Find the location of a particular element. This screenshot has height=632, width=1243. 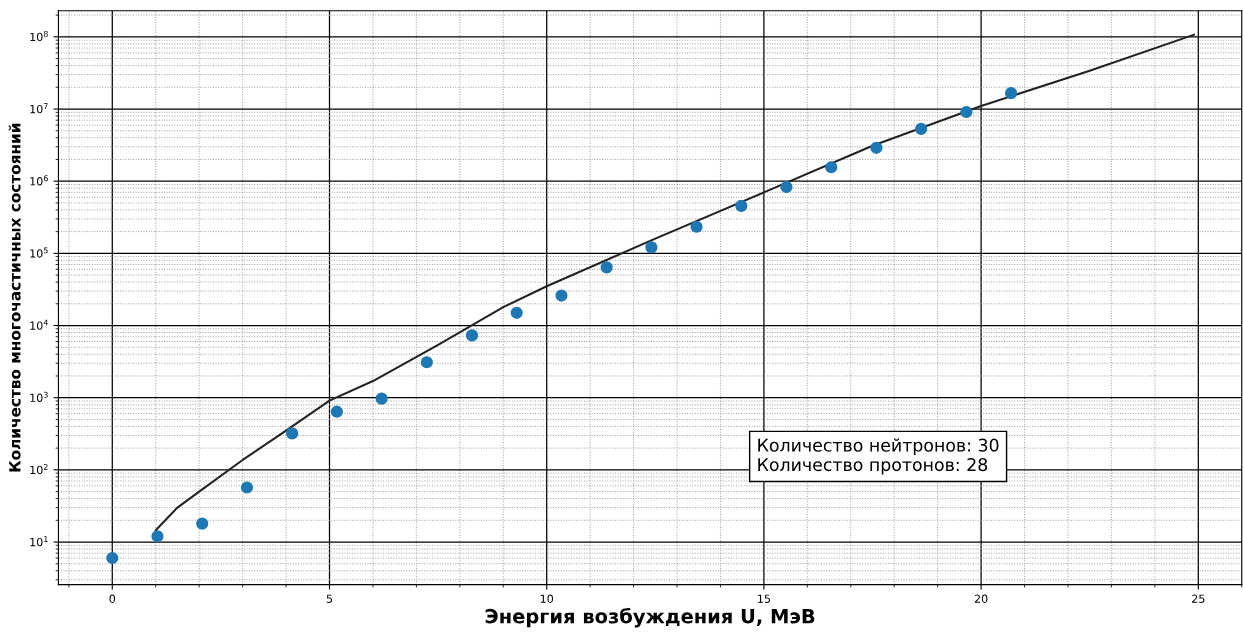

y-tick-label: 10$^{6}$ is located at coordinates (39, 180).